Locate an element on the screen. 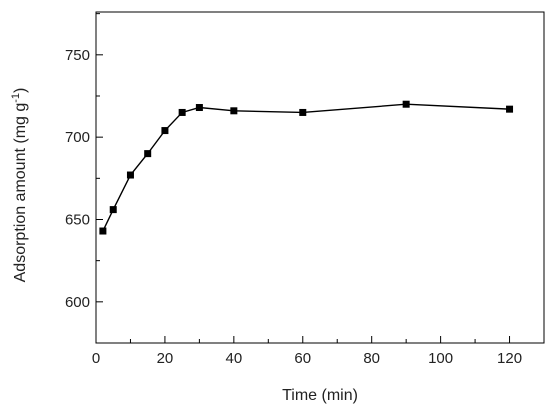  x-tick-label: 40 is located at coordinates (234, 358).